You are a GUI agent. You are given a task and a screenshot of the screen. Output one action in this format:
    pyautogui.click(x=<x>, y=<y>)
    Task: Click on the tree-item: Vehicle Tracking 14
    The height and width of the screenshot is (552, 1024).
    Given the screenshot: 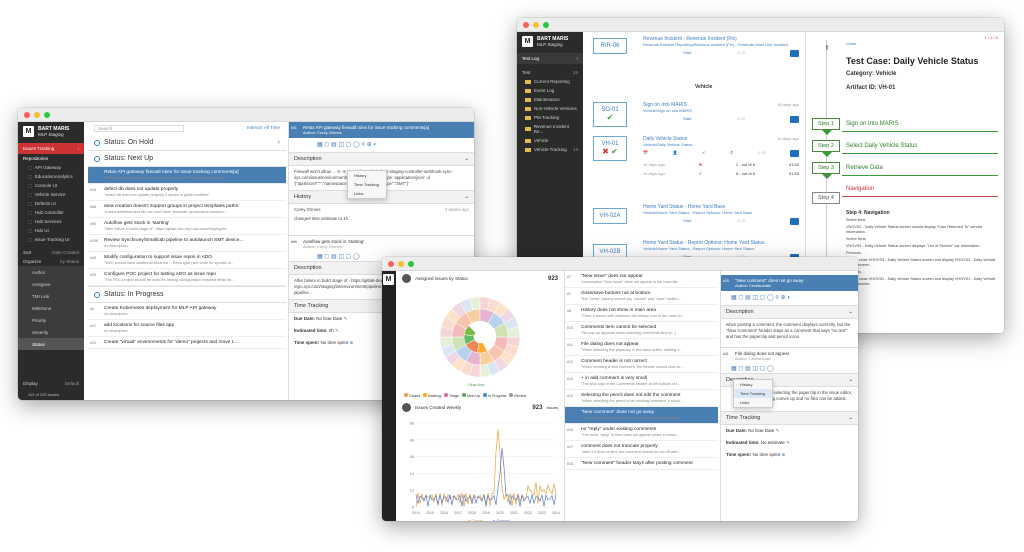 What is the action you would take?
    pyautogui.click(x=550, y=149)
    